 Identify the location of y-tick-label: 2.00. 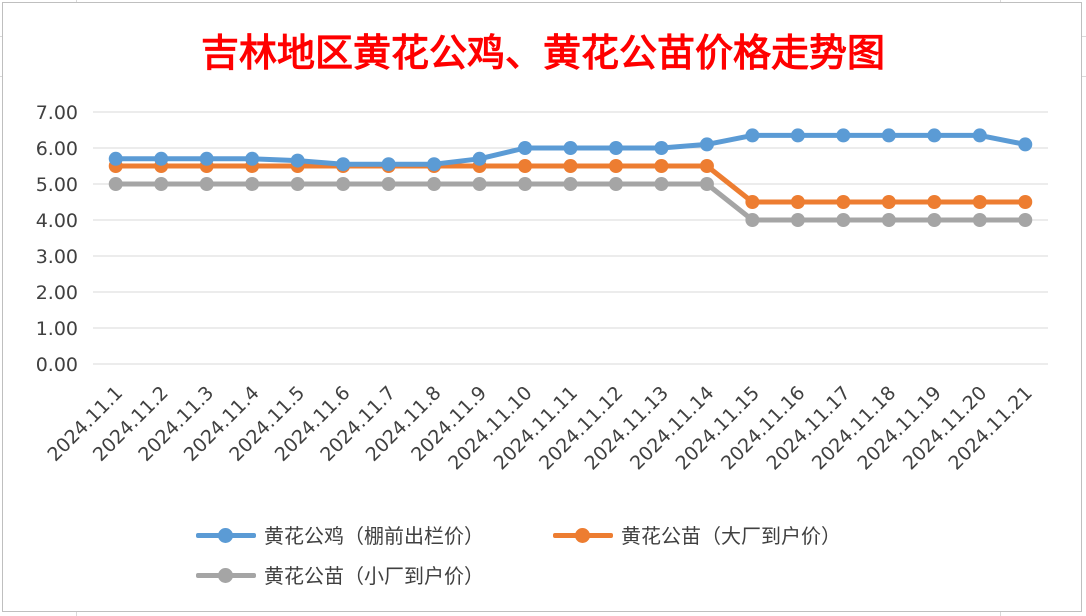
(57, 293).